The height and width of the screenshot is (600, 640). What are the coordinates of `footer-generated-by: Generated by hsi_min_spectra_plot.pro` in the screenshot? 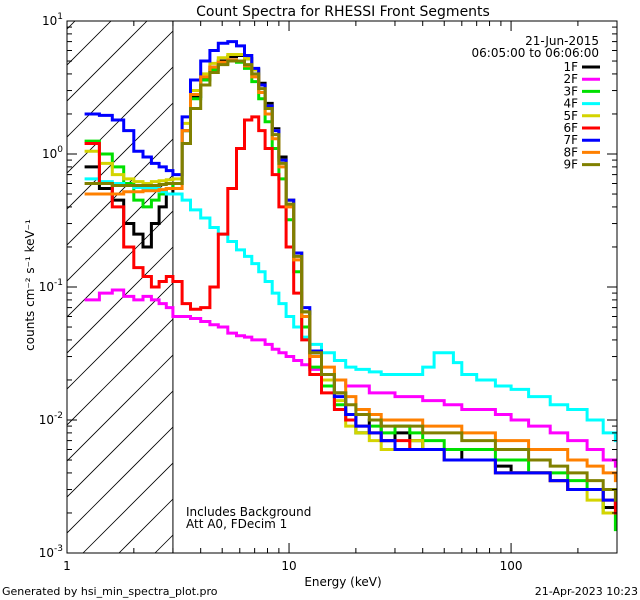 It's located at (110, 591).